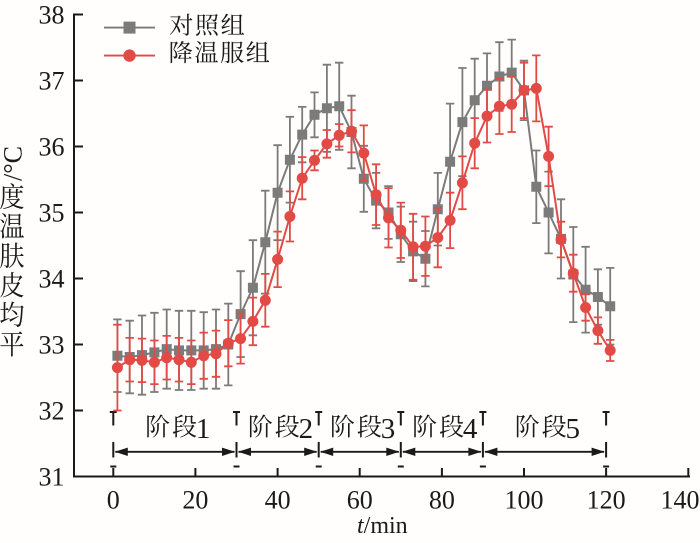 This screenshot has height=543, width=700. I want to click on svg-text: 2, so click(306, 429).